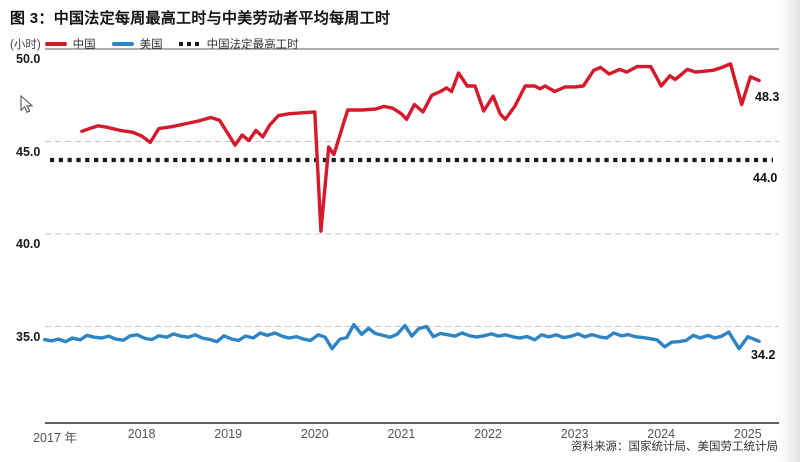  Describe the element at coordinates (314, 434) in the screenshot. I see `x-axis-tick-label: 2020` at that location.